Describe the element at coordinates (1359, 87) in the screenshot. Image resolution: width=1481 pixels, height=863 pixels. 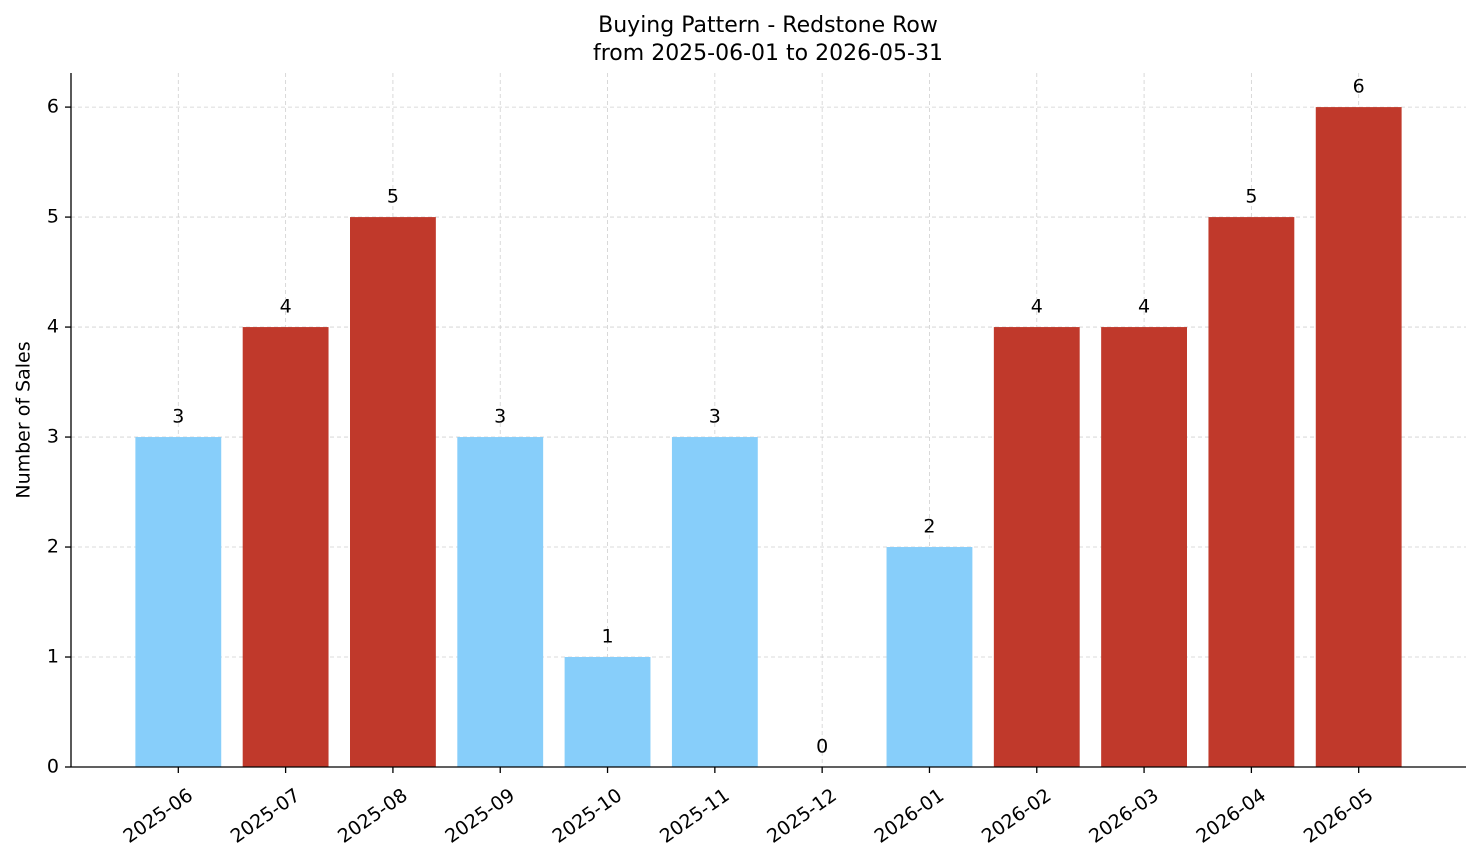
I see `value-label: 6` at that location.